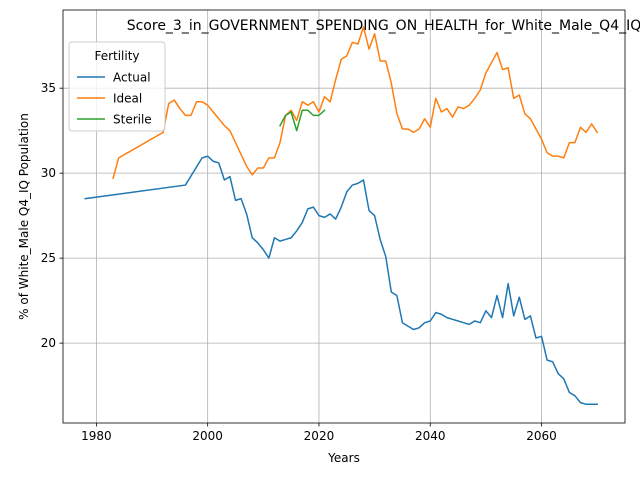  What do you see at coordinates (127, 99) in the screenshot?
I see `legend-label-ideal: Ideal` at bounding box center [127, 99].